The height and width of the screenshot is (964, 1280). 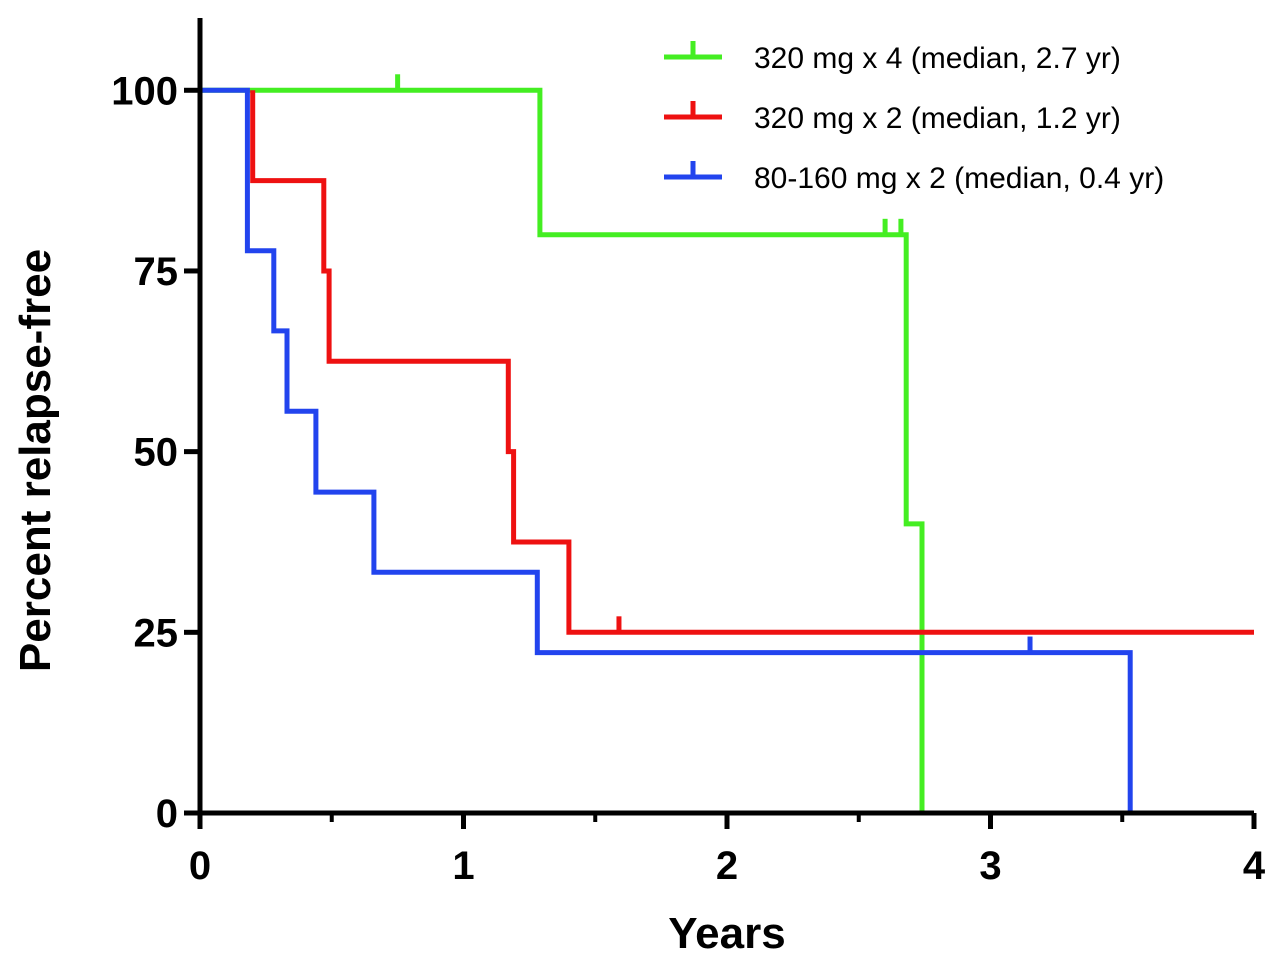 I want to click on x-tick-label: 1, so click(x=463, y=866).